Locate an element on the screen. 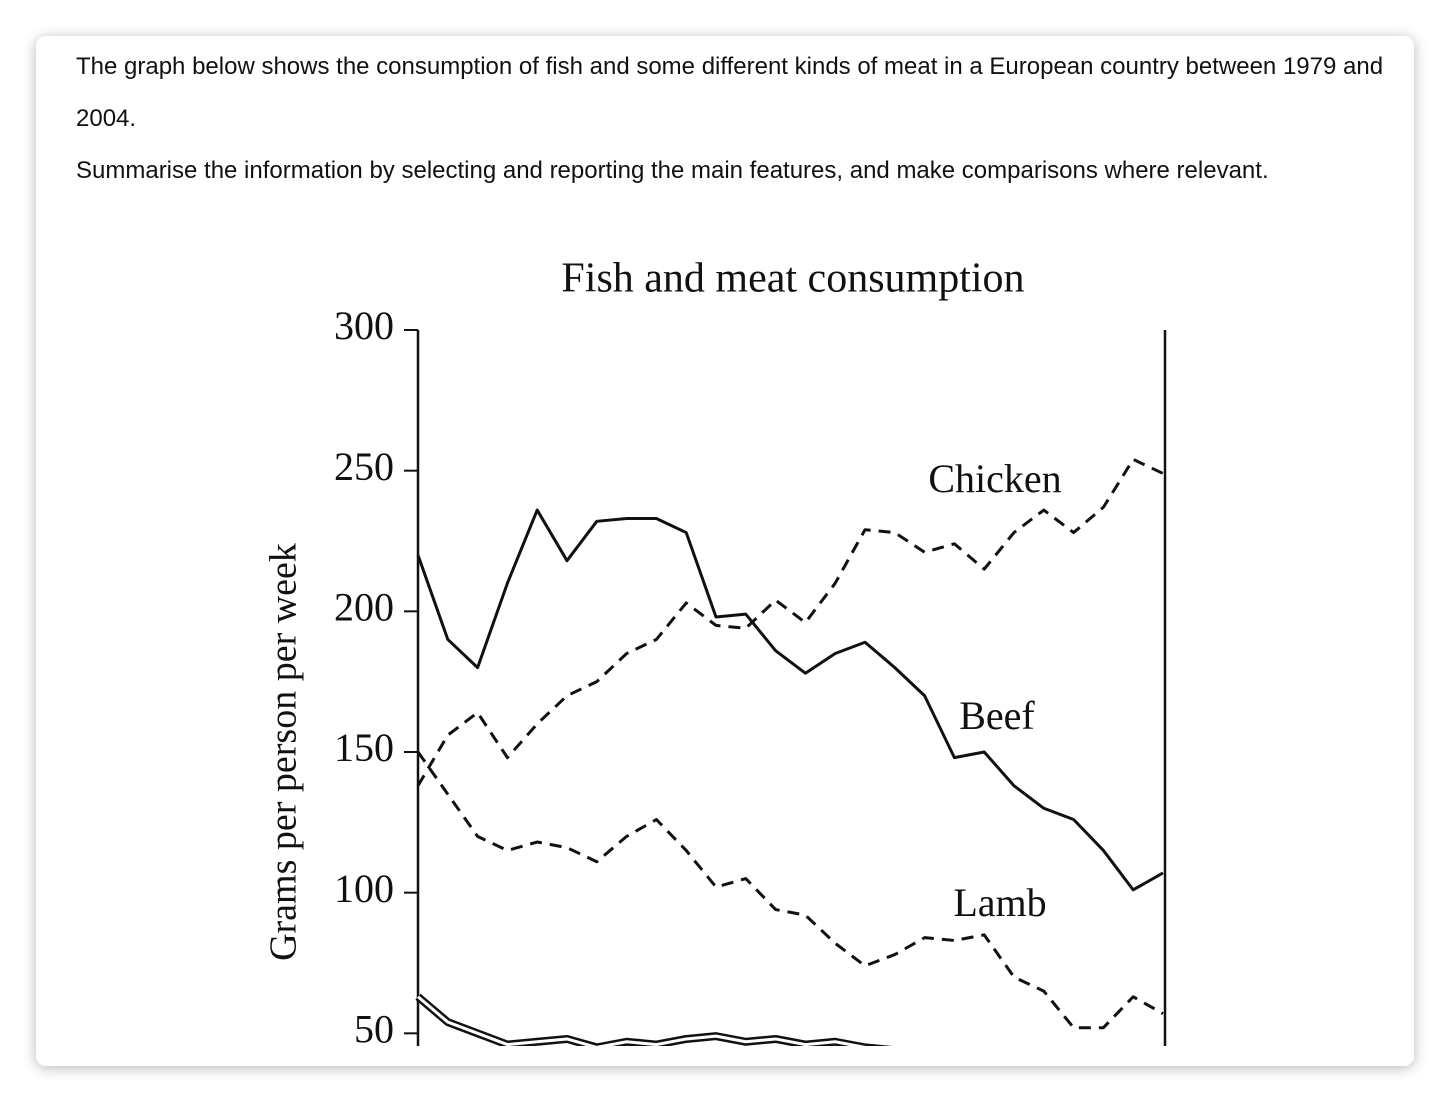  series-label: Chicken is located at coordinates (994, 478).